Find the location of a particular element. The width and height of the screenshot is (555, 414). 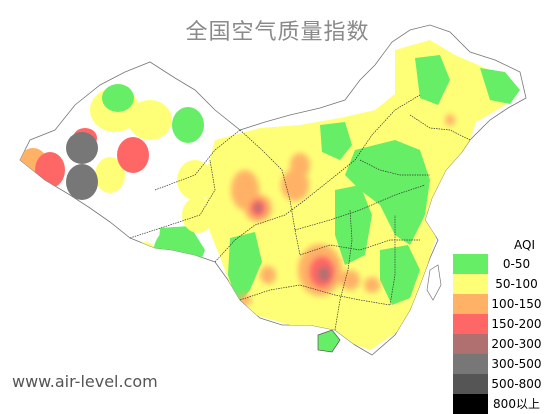

legend-item: 200-300 is located at coordinates (499, 344).